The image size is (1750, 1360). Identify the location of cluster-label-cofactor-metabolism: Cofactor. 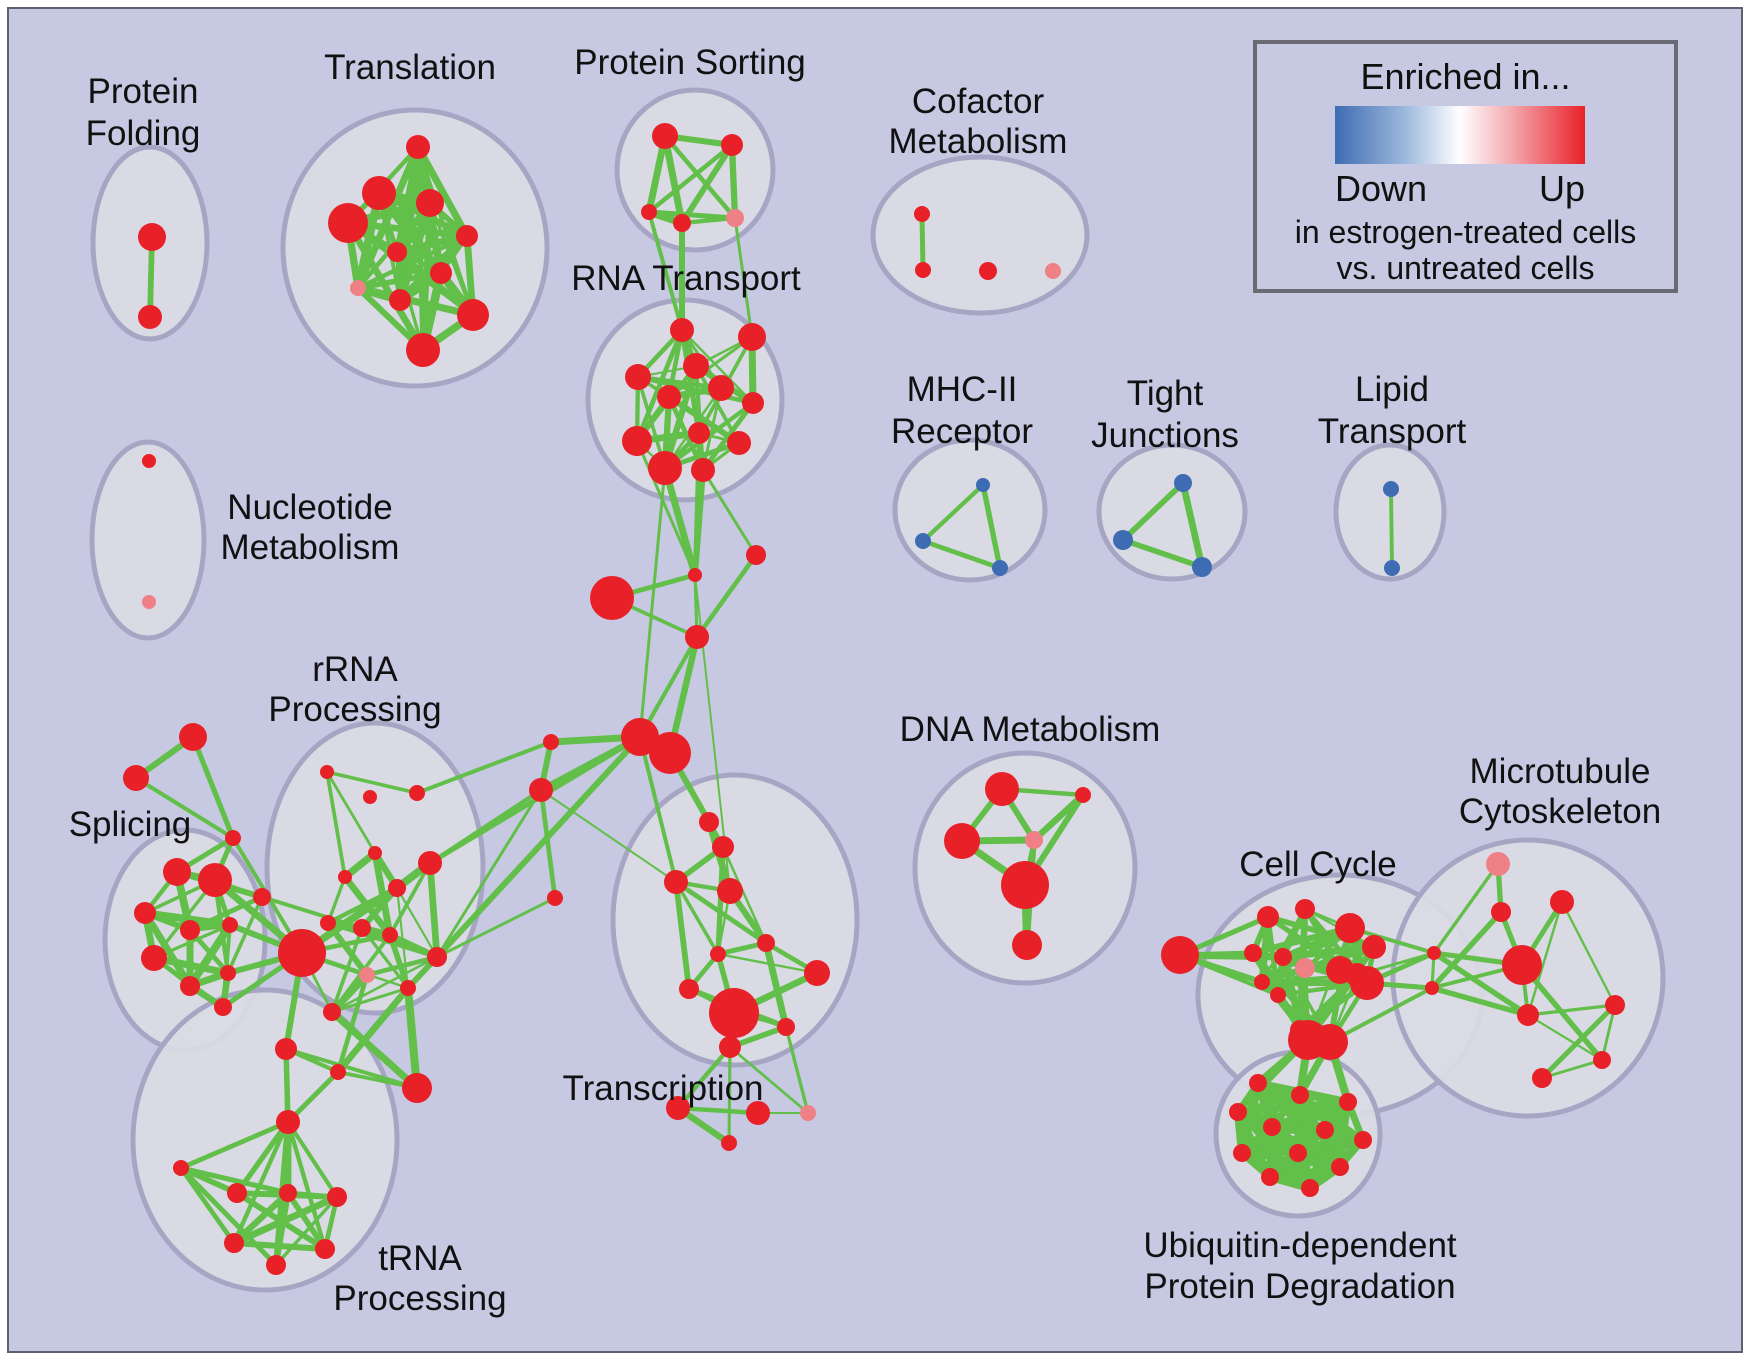
(978, 101).